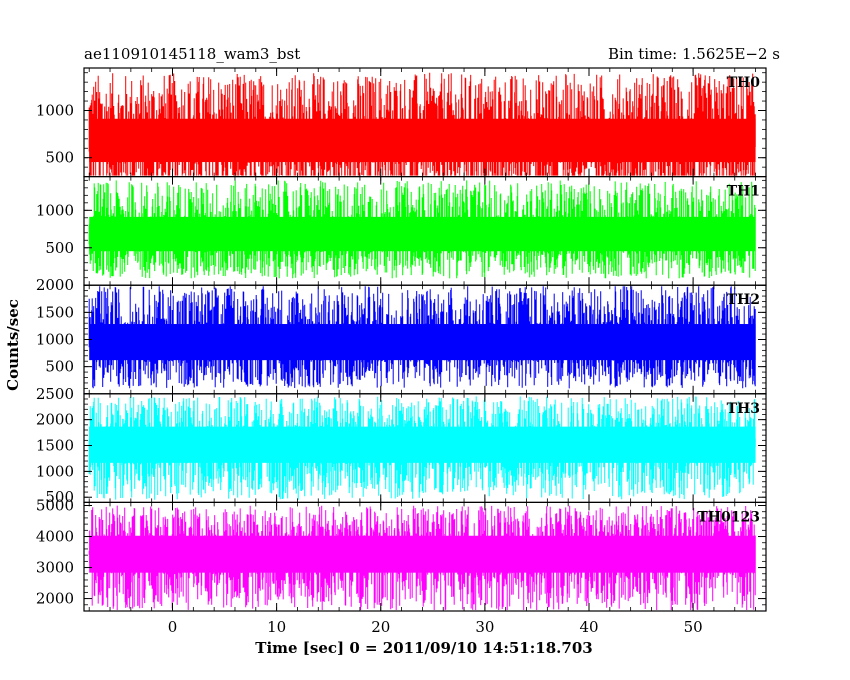  Describe the element at coordinates (693, 627) in the screenshot. I see `x-tick-label: 50` at that location.